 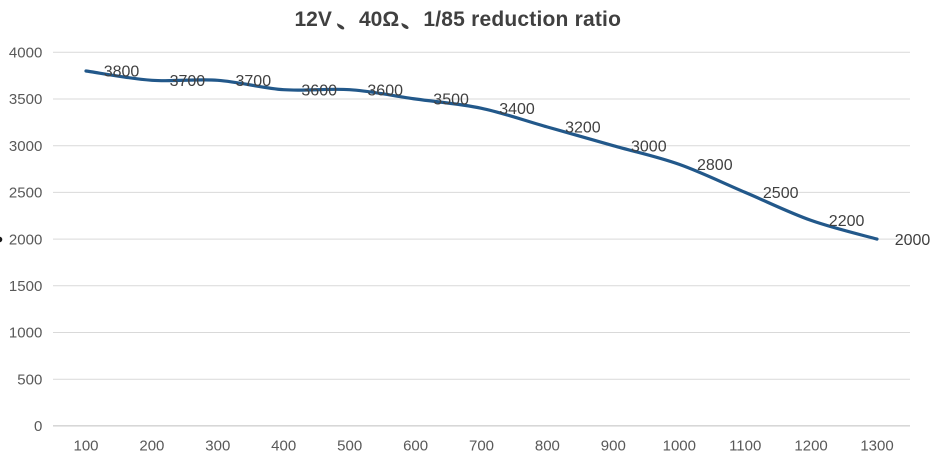 What do you see at coordinates (547, 446) in the screenshot?
I see `svg-text: 800` at bounding box center [547, 446].